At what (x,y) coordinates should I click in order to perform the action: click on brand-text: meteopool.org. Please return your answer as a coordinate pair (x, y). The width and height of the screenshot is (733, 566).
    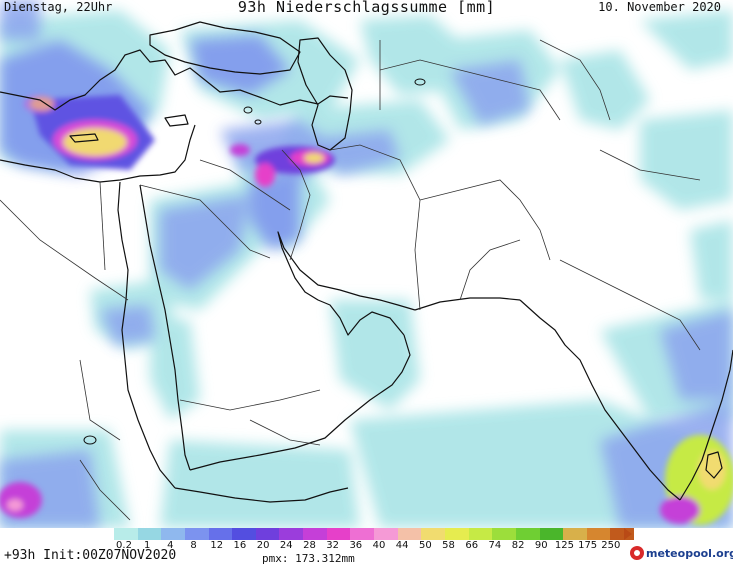
    Looking at the image, I should click on (689, 553).